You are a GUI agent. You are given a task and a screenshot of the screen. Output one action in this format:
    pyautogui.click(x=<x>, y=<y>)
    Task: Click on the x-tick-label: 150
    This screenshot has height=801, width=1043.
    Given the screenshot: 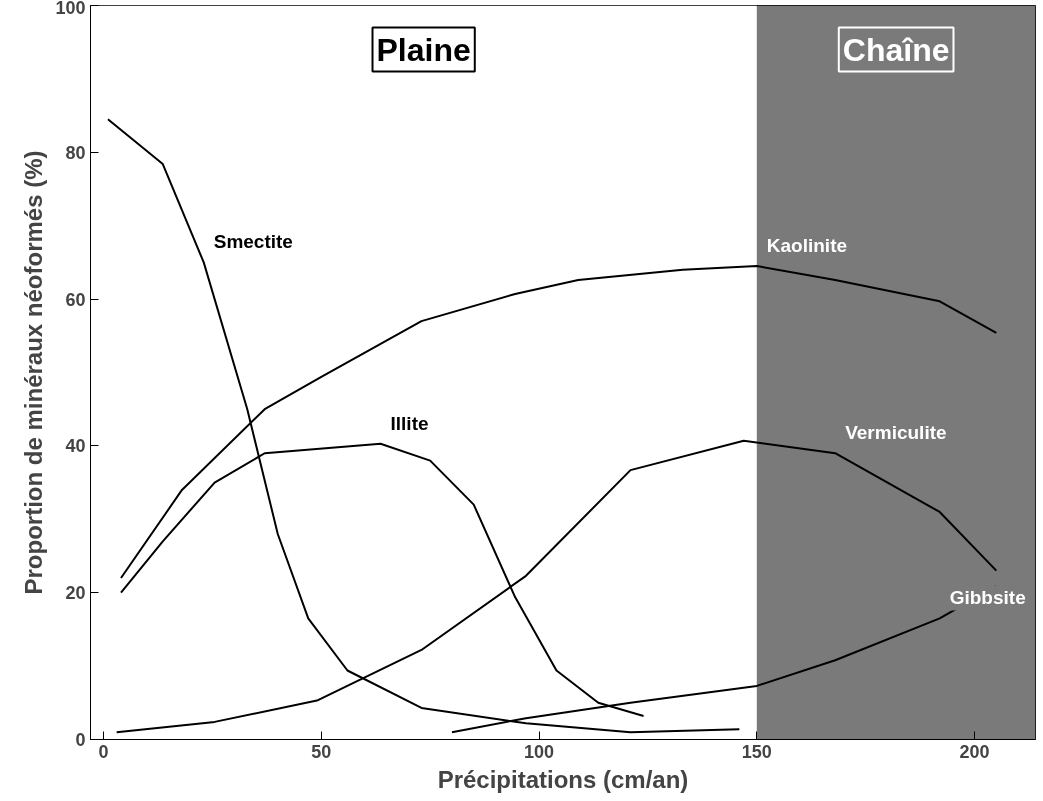 What is the action you would take?
    pyautogui.click(x=756, y=751)
    